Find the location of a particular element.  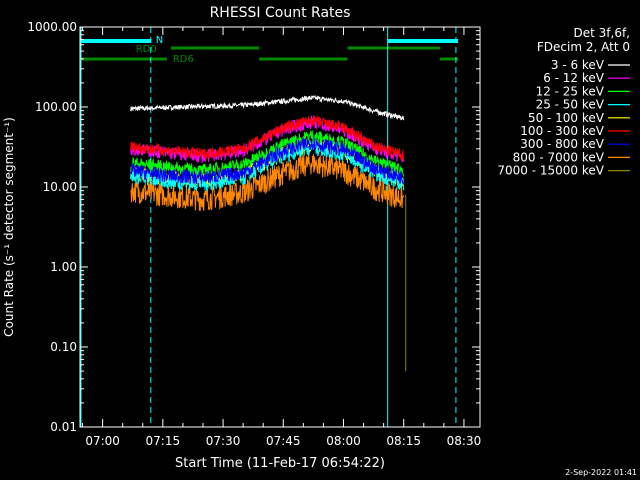

x-tick-label: 08:15 is located at coordinates (403, 441).